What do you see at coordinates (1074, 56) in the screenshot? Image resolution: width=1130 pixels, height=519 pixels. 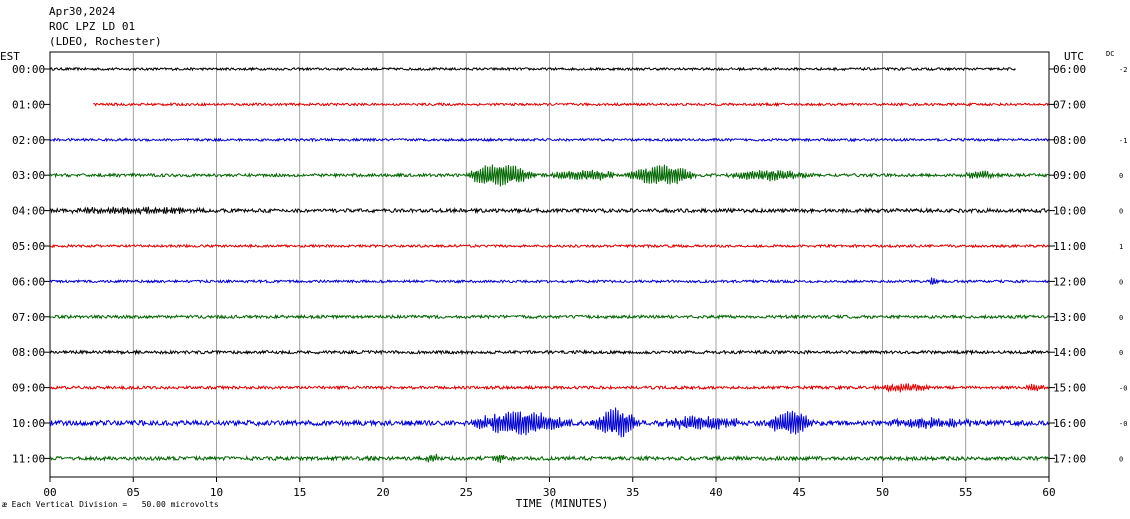 I see `utc-axis-label: UTC` at bounding box center [1074, 56].